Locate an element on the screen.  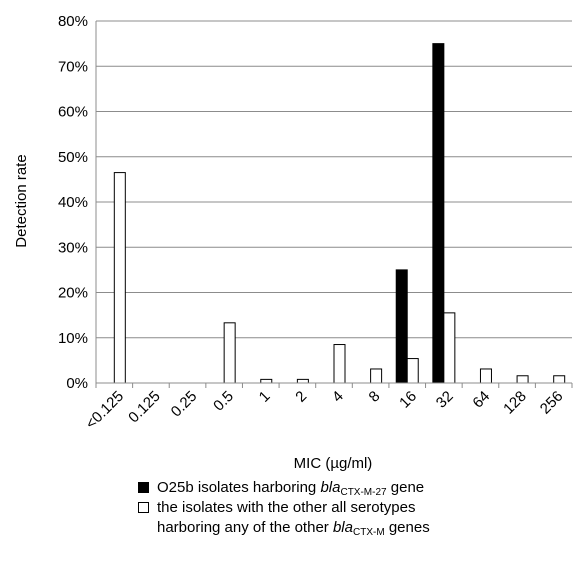
legend-label-o25b: O25b isolates harboring blaCTX-M-27 gene is located at coordinates (291, 488).